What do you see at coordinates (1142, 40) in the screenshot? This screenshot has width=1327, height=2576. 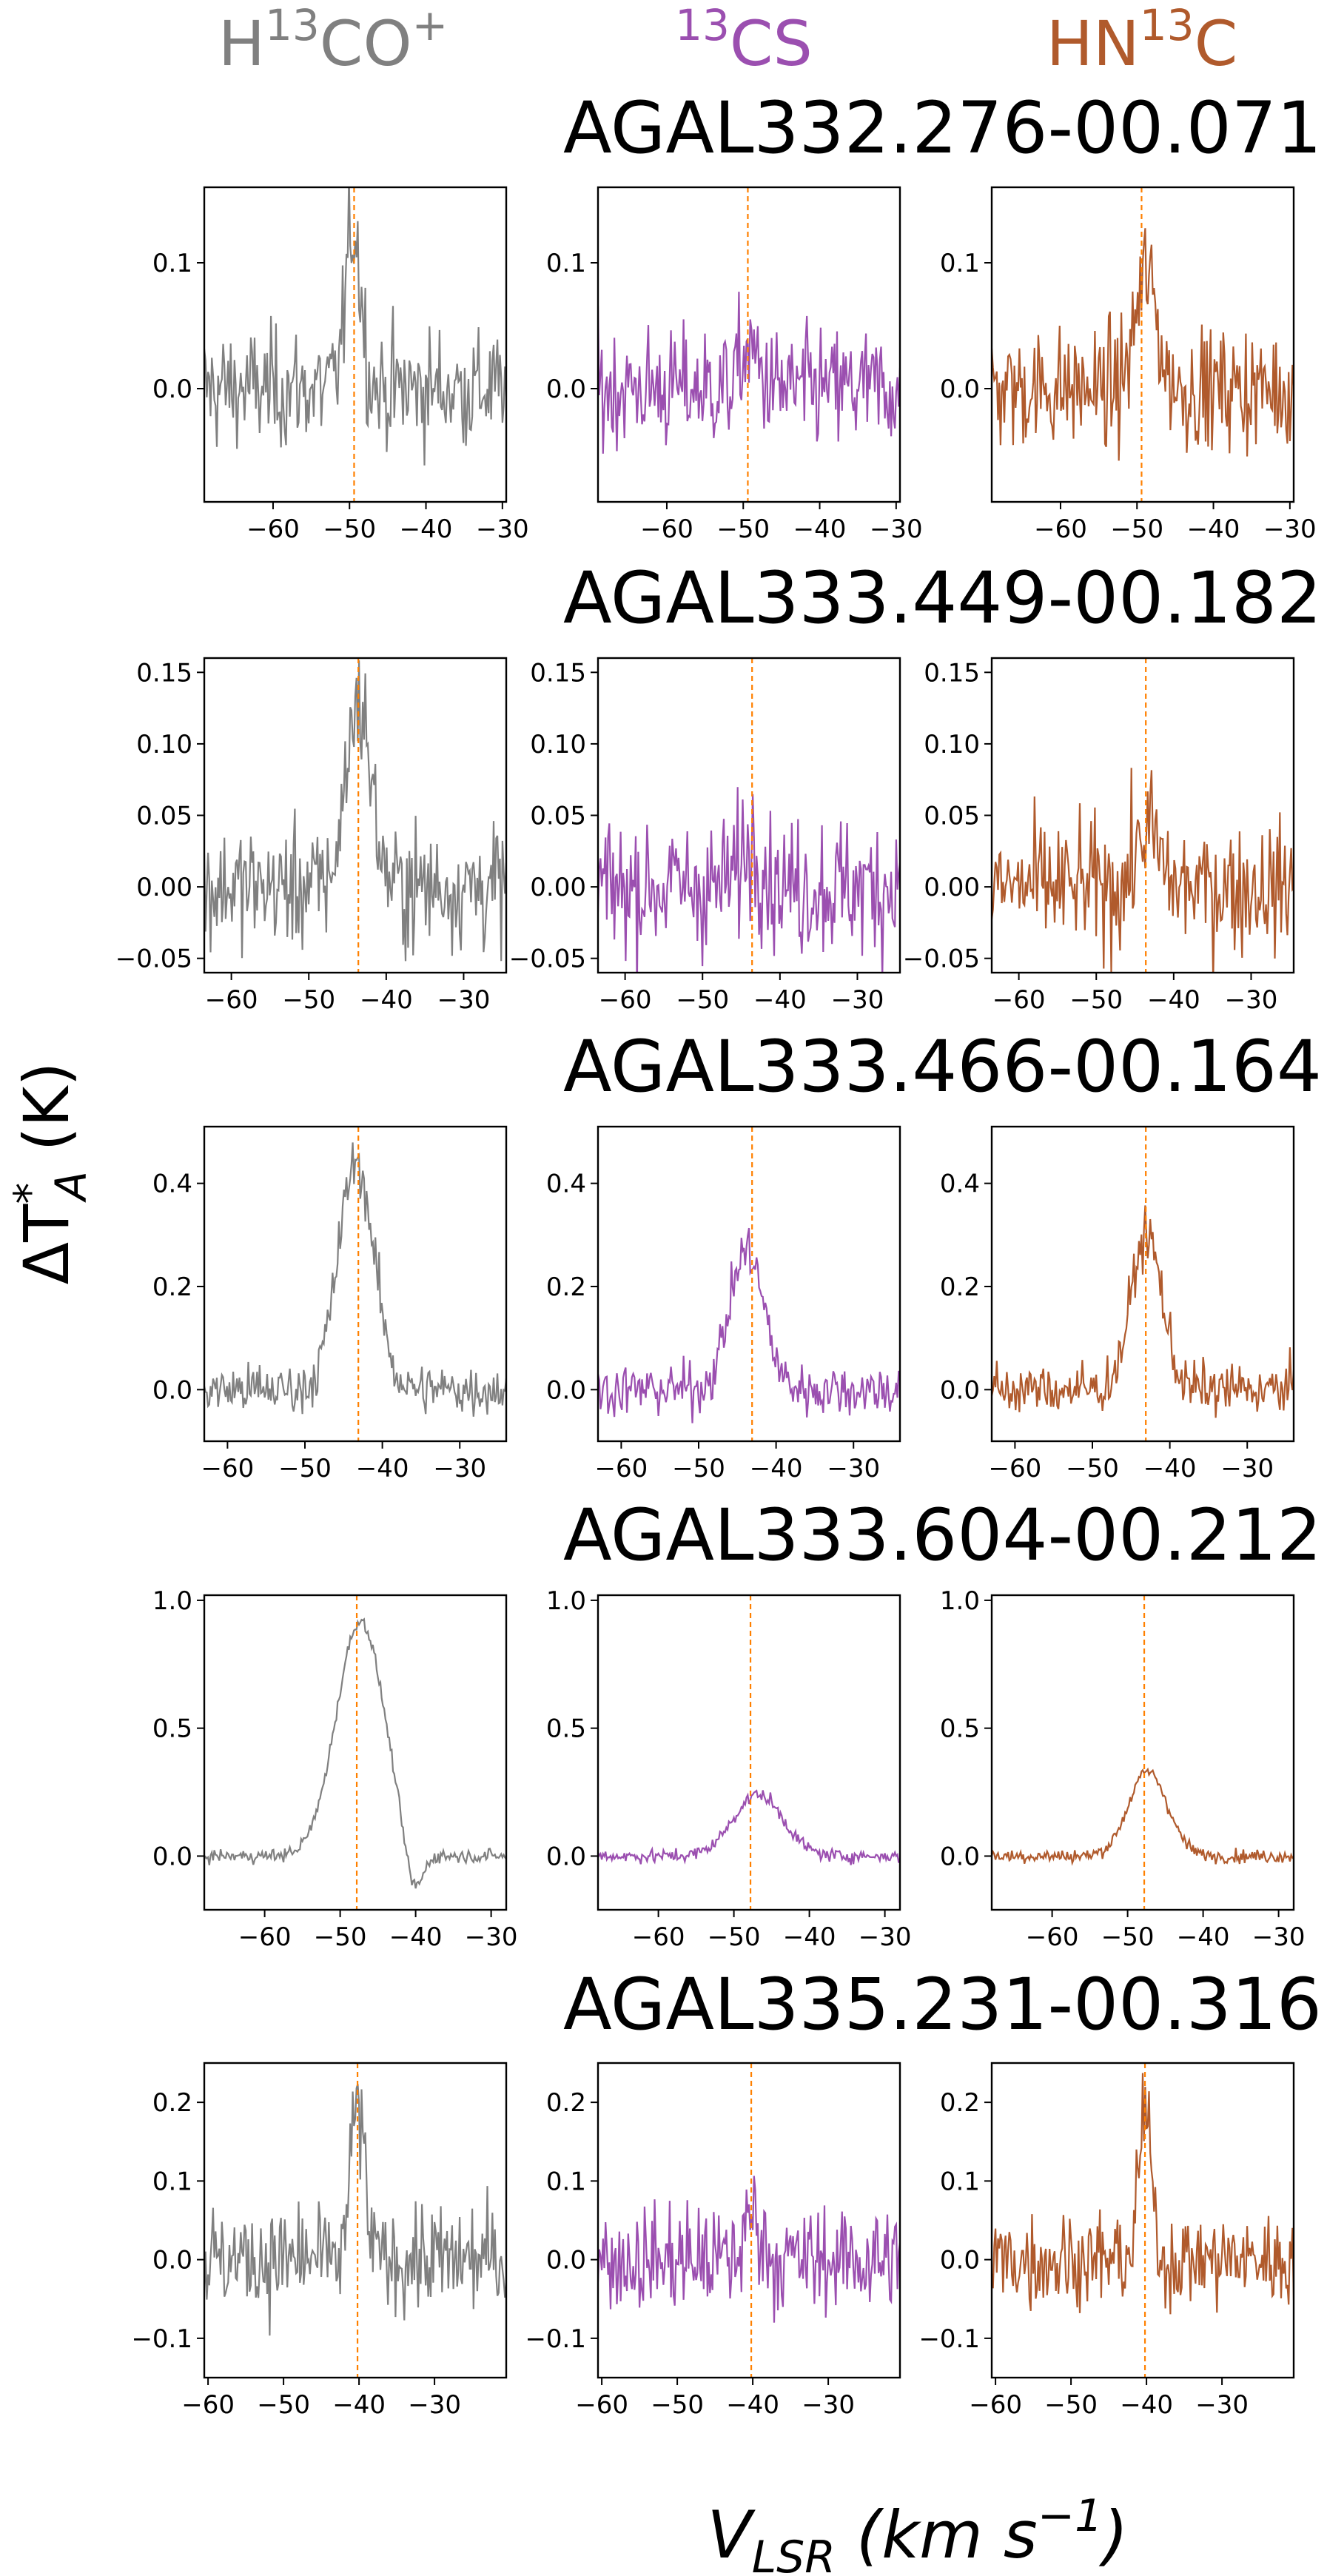 I see `column-header-hn13c: HN13C` at bounding box center [1142, 40].